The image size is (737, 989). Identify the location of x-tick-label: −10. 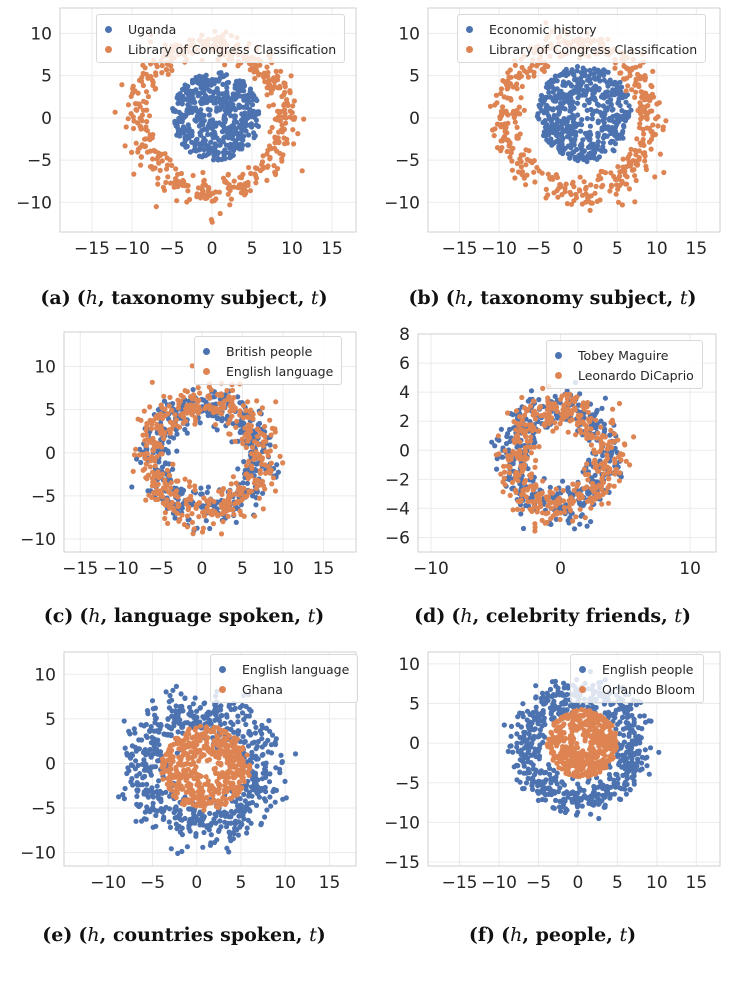
(121, 569).